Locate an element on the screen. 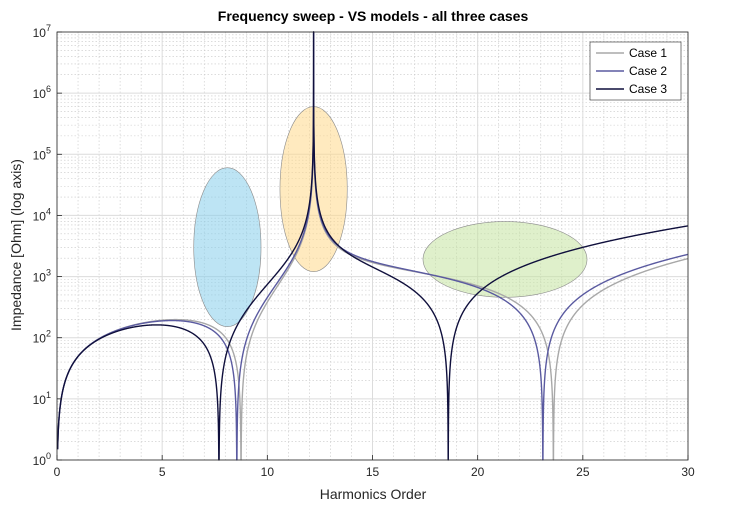 The image size is (734, 512). x-tick-label: 25 is located at coordinates (583, 472).